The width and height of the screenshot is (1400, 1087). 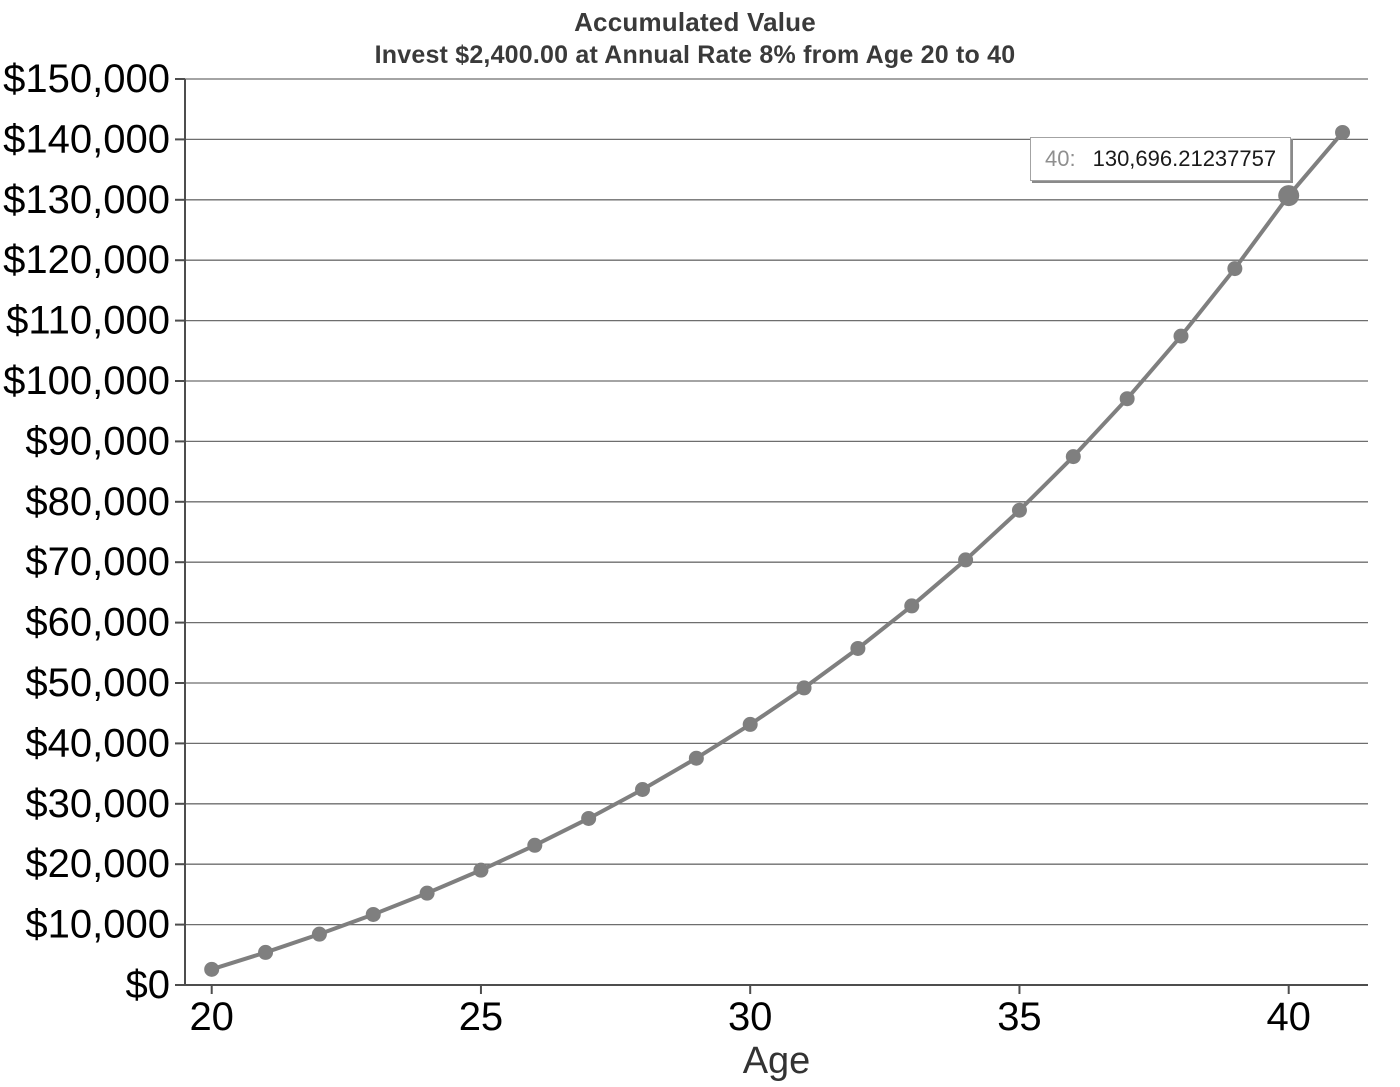 I want to click on y-tick-label: $30,000, so click(x=97, y=804).